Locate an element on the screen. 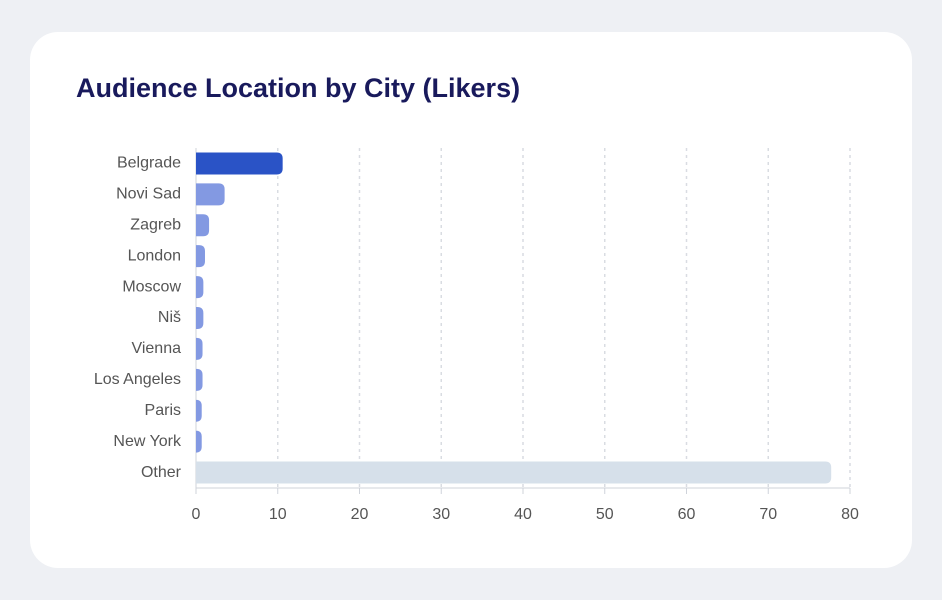  y-tick-label: Niš is located at coordinates (169, 317).